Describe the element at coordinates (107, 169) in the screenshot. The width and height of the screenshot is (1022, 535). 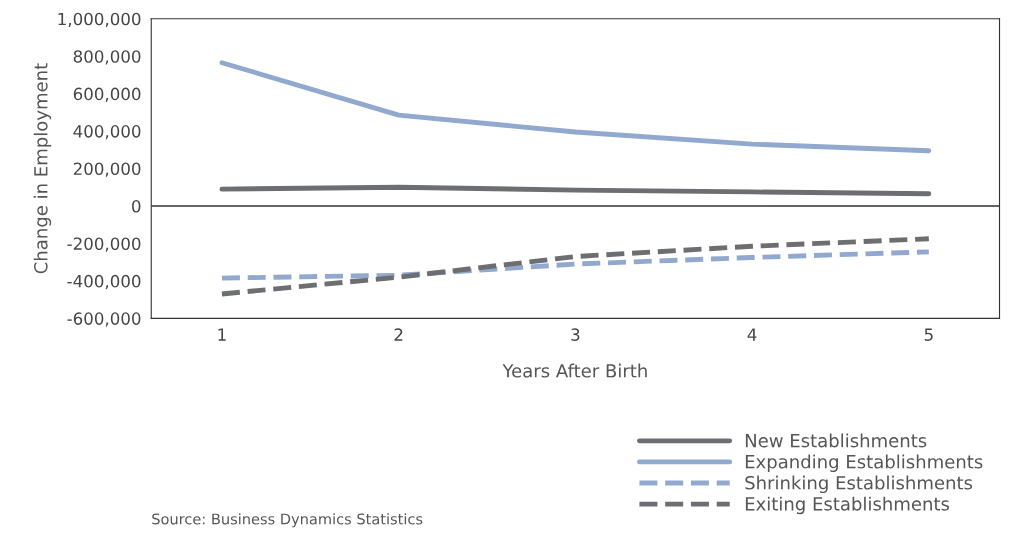
I see `y-tick-label: 200,000` at that location.